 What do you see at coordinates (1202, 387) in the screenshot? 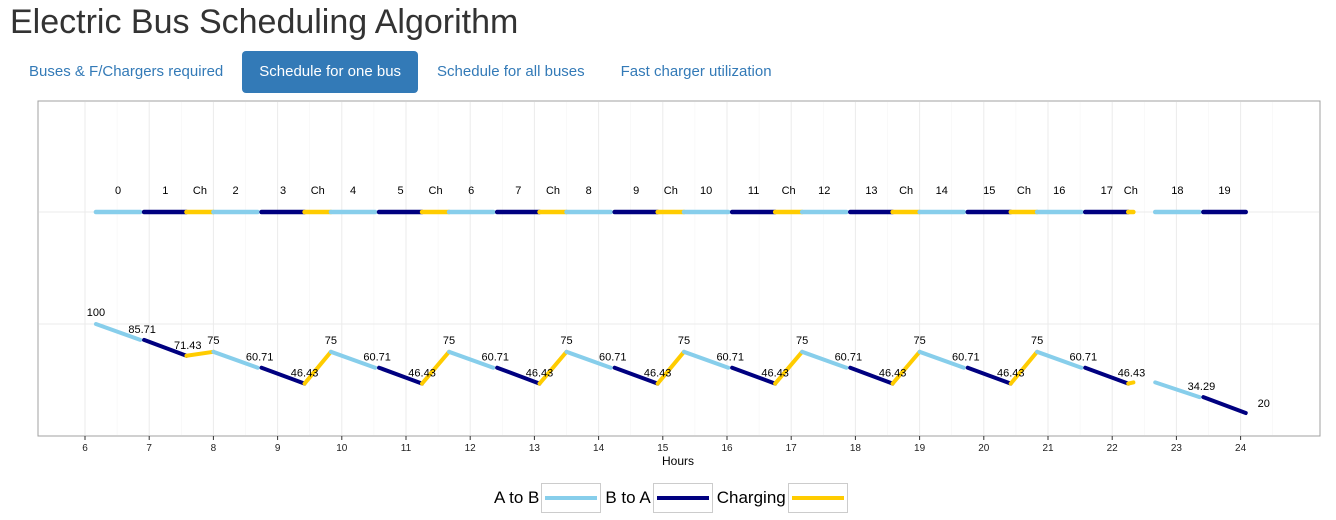
I see `soc-value-label: 34.29` at bounding box center [1202, 387].